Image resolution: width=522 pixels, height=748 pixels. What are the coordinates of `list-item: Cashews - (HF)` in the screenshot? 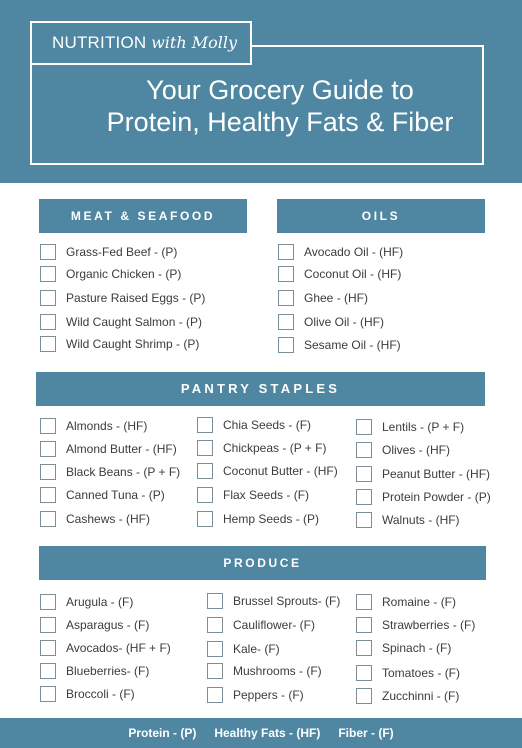 It's located at (95, 519).